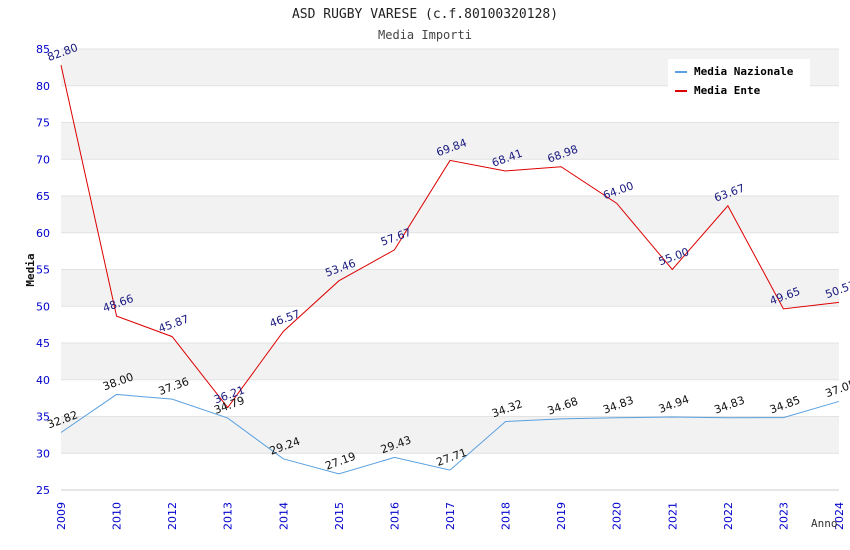 The width and height of the screenshot is (850, 550). I want to click on x-tick-label: 2012, so click(172, 516).